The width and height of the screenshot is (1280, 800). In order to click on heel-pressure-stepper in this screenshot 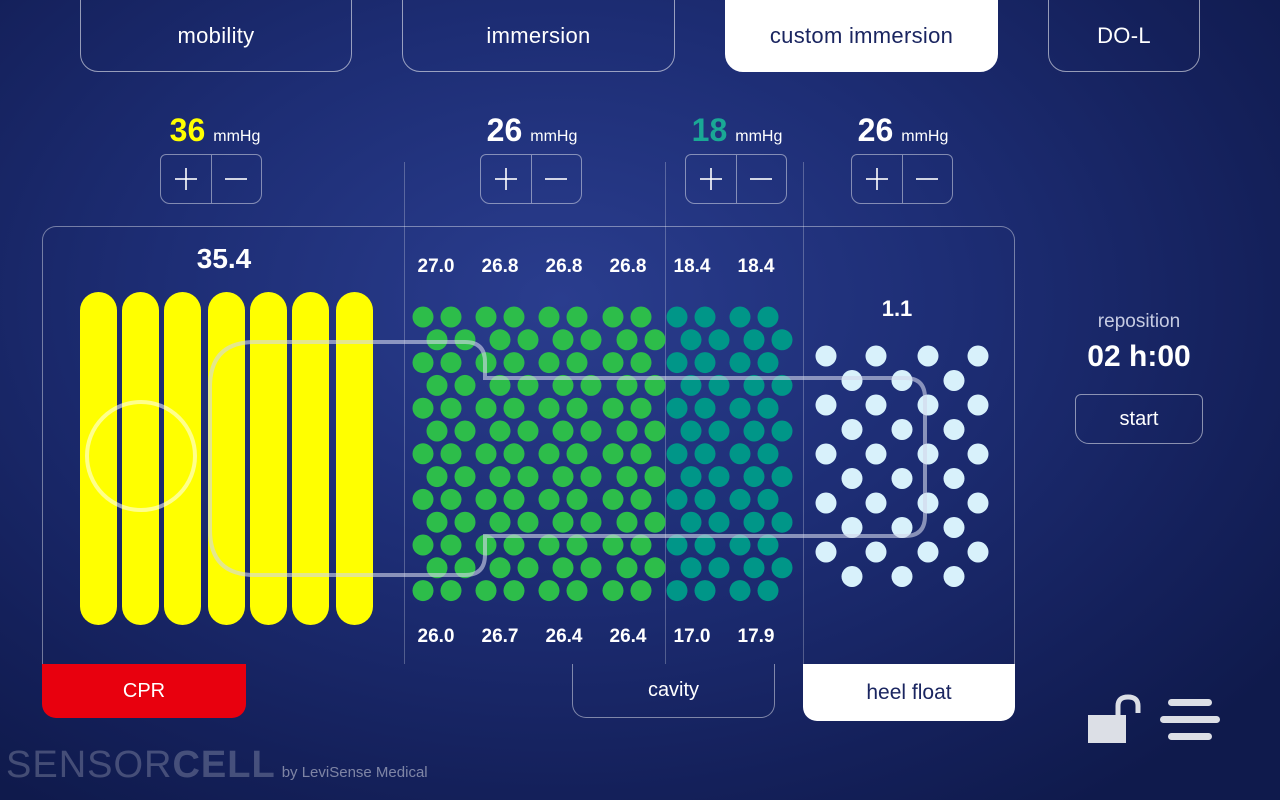, I will do `click(902, 179)`.